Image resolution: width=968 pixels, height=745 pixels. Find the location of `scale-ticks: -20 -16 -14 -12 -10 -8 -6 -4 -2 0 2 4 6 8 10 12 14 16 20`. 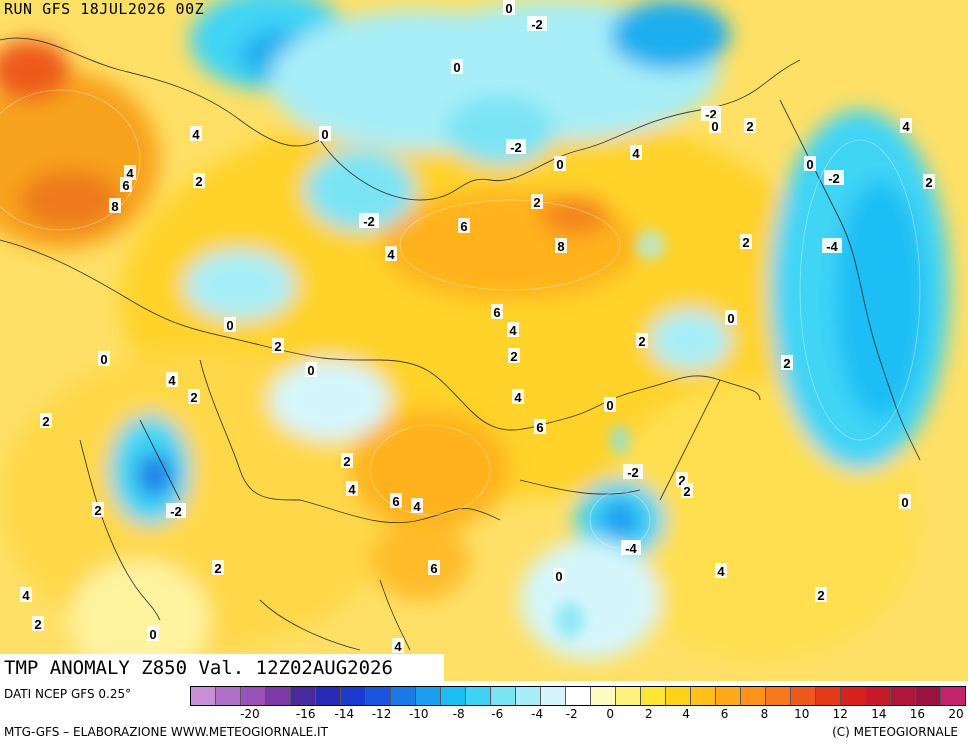

scale-ticks: -20 -16 -14 -12 -10 -8 -6 -4 -2 0 2 4 6 8 10 12 14 16 20 is located at coordinates (578, 716).